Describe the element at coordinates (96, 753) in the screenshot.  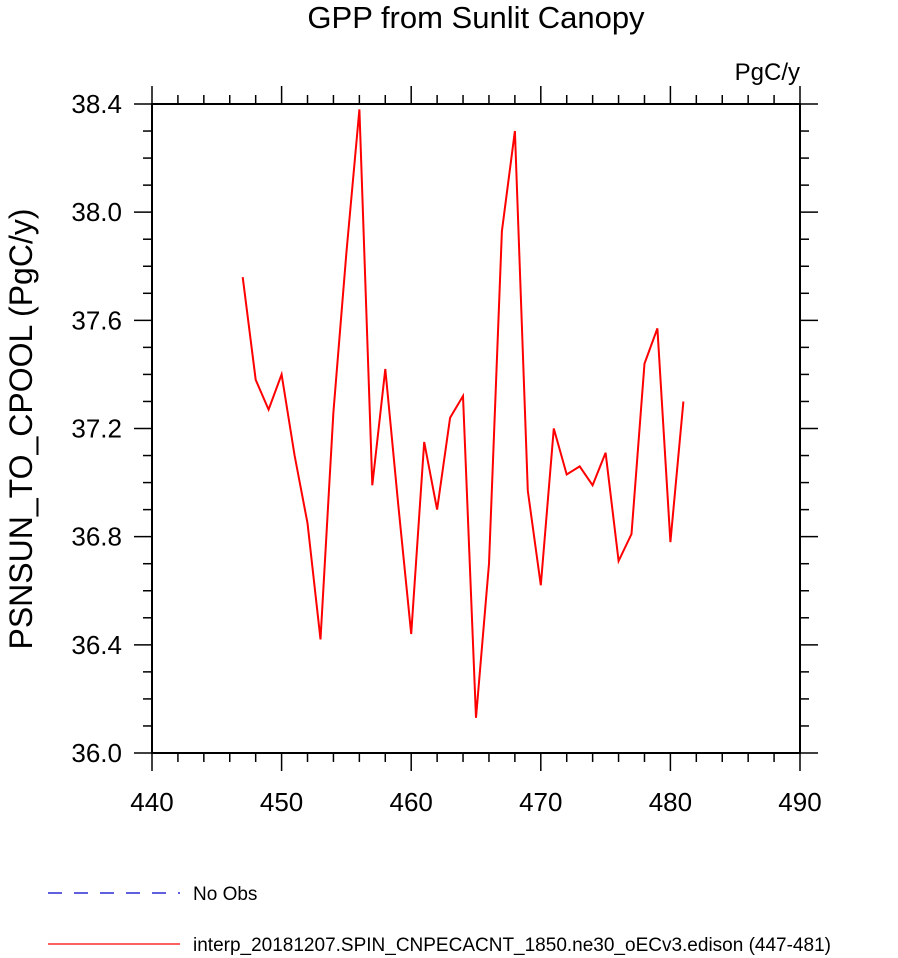
I see `y-tick-label: 36.0` at that location.